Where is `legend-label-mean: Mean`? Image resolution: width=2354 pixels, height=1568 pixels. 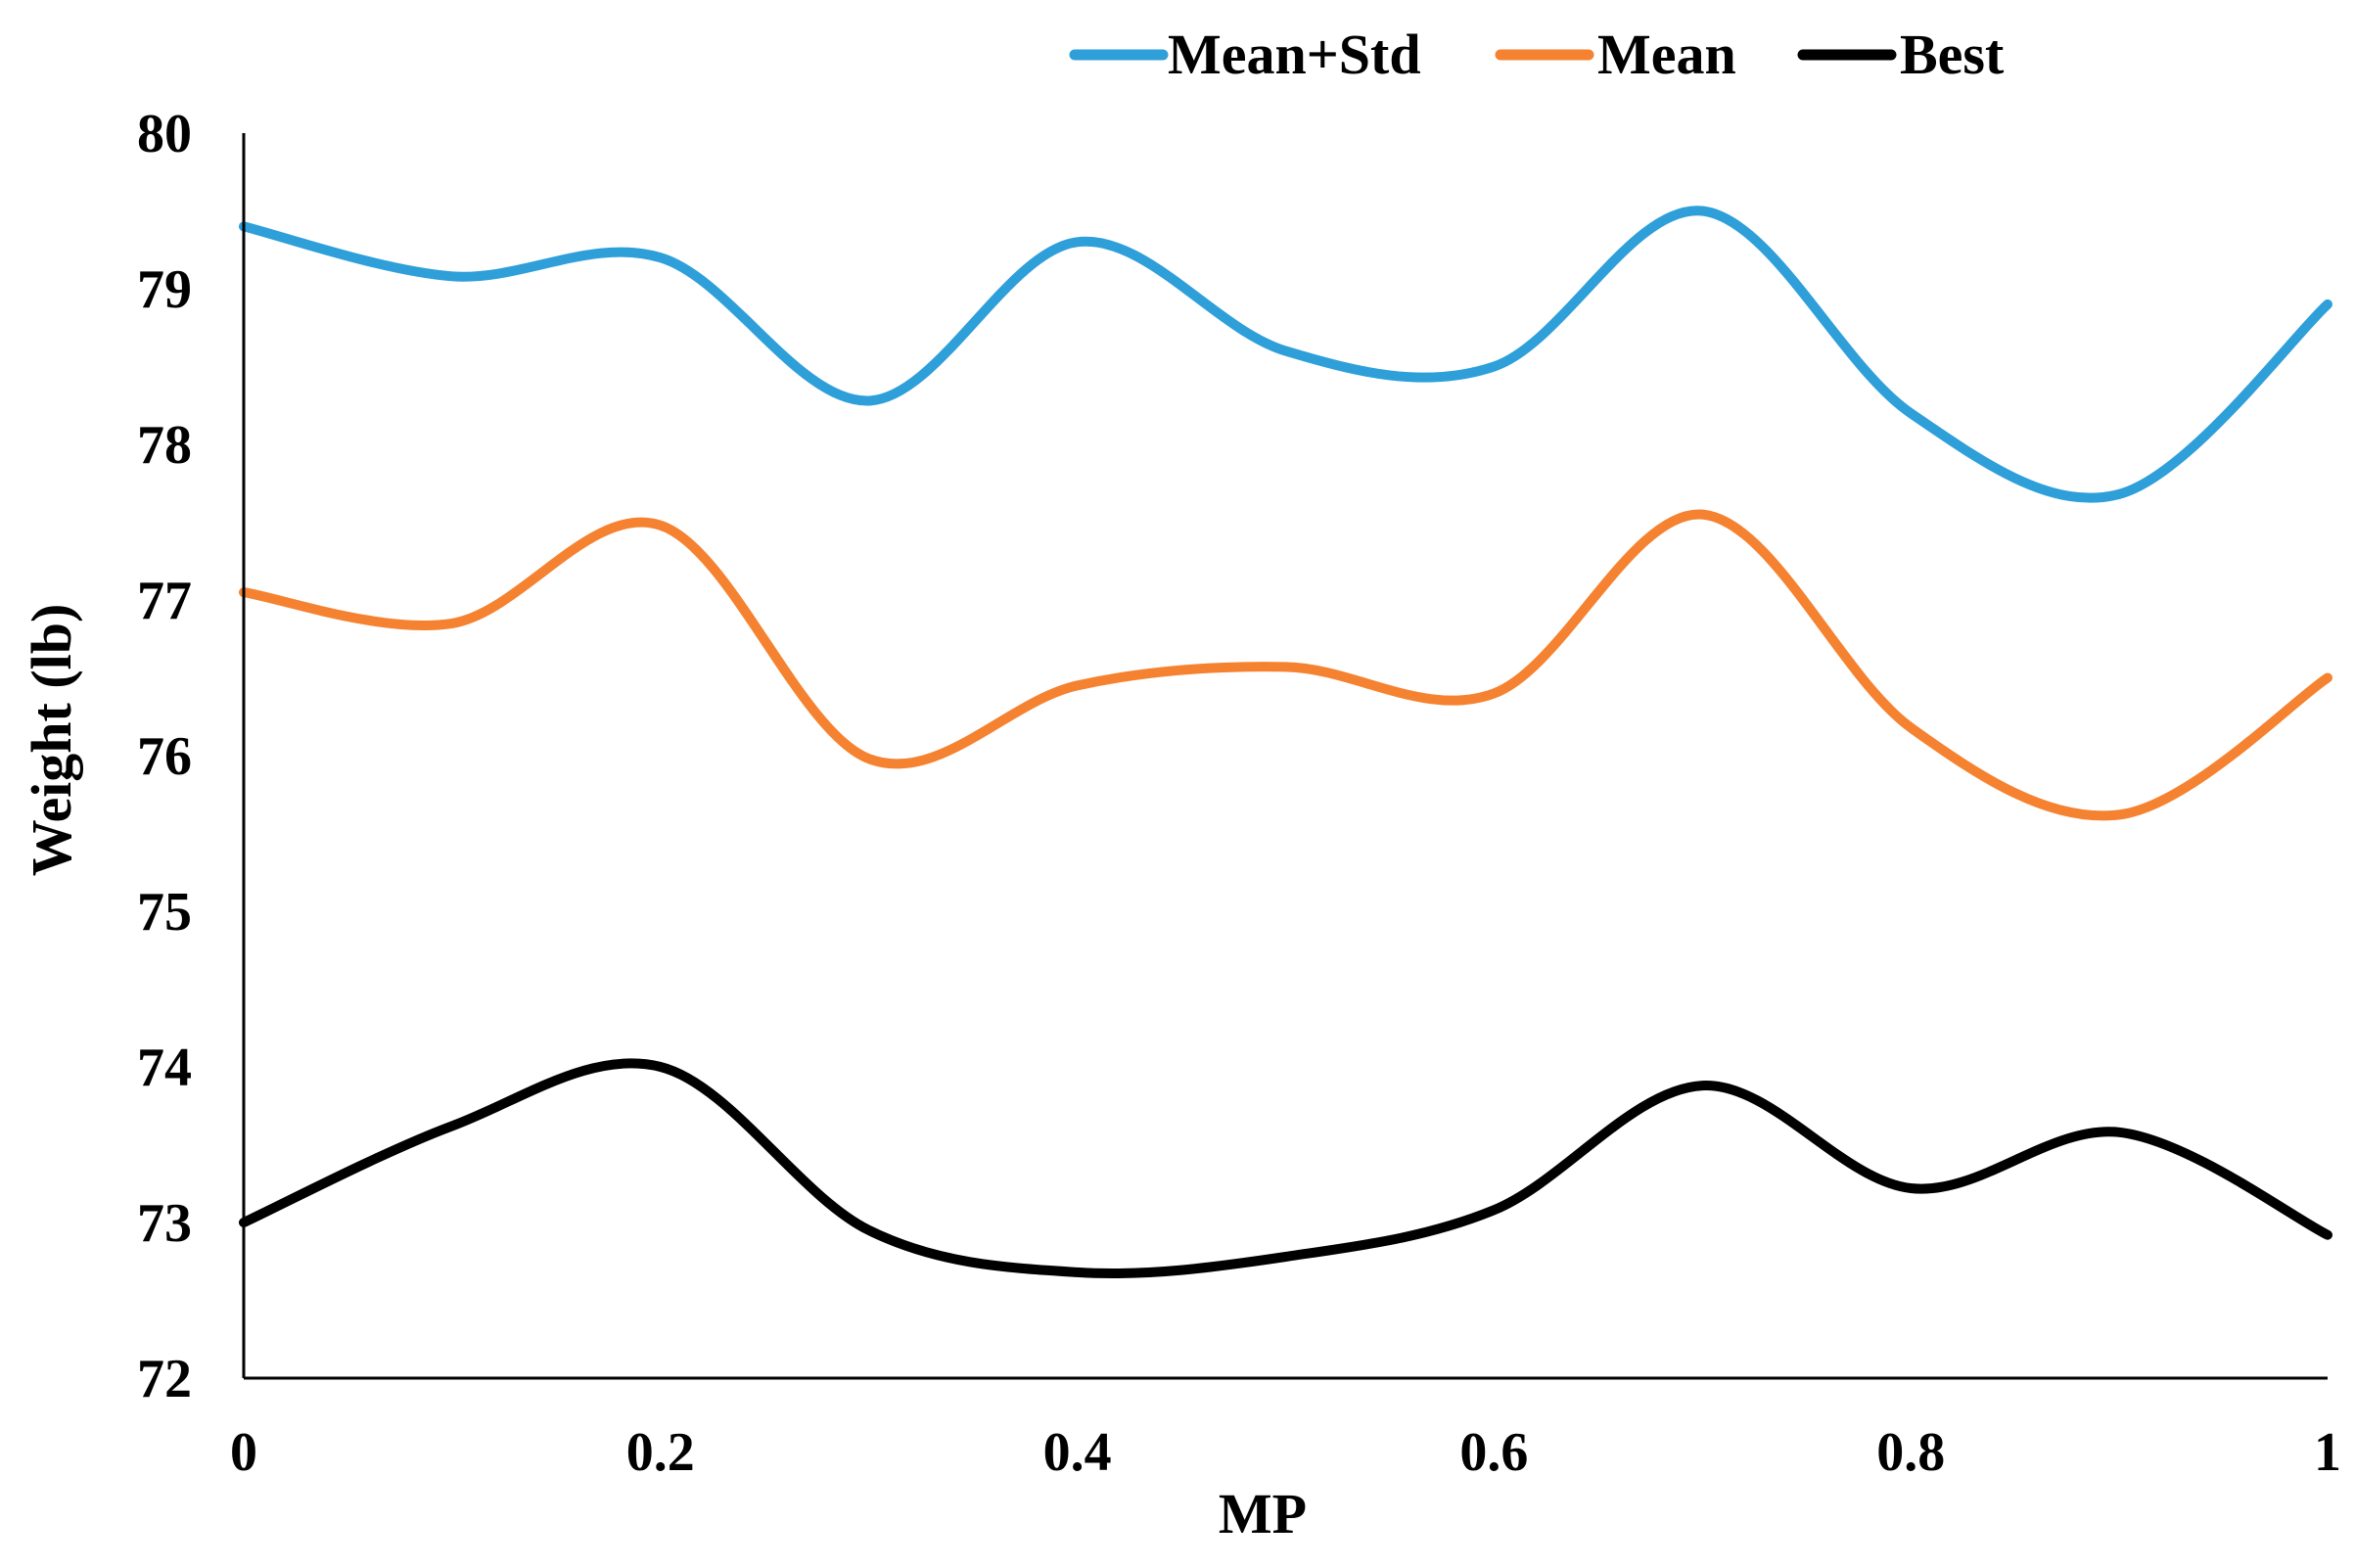 legend-label-mean: Mean is located at coordinates (1666, 54).